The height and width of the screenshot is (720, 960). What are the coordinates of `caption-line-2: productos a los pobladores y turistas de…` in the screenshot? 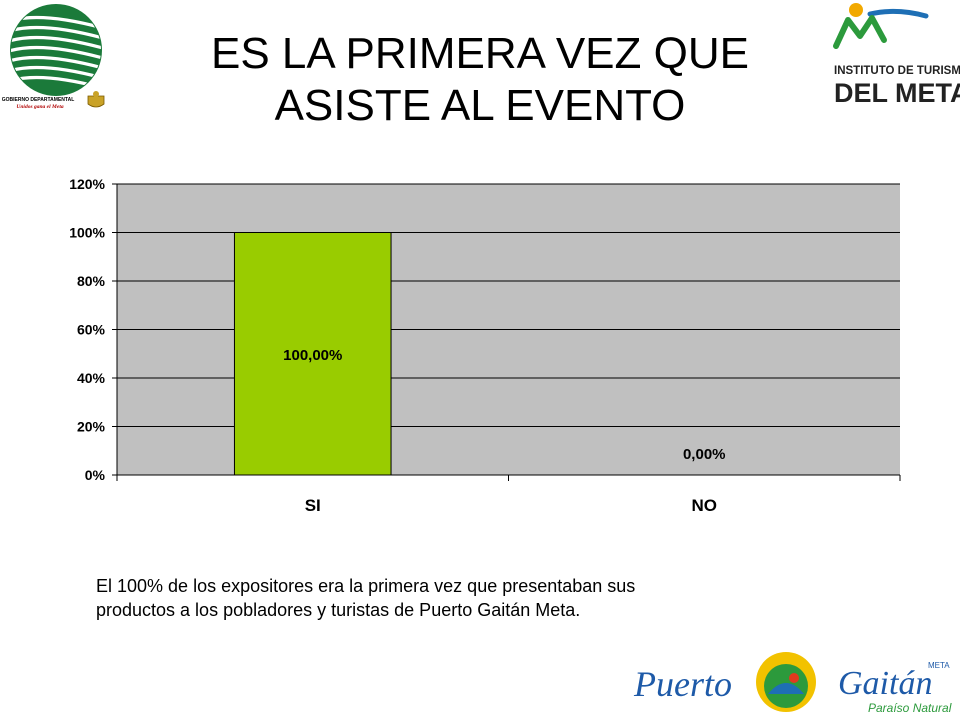 It's located at (338, 610).